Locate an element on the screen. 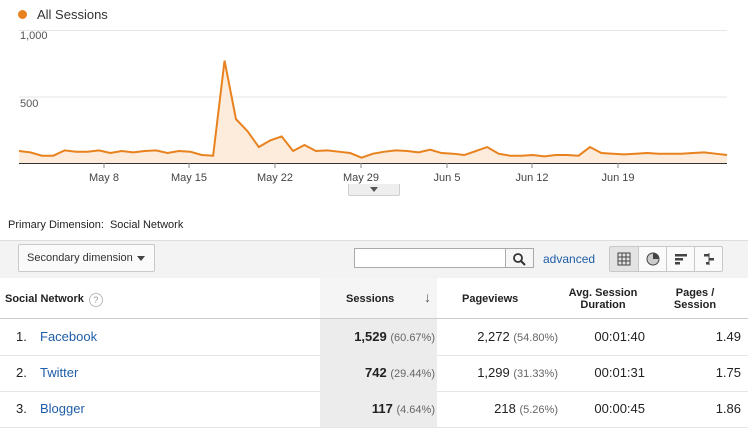  x-tick-label: May 15 is located at coordinates (189, 178).